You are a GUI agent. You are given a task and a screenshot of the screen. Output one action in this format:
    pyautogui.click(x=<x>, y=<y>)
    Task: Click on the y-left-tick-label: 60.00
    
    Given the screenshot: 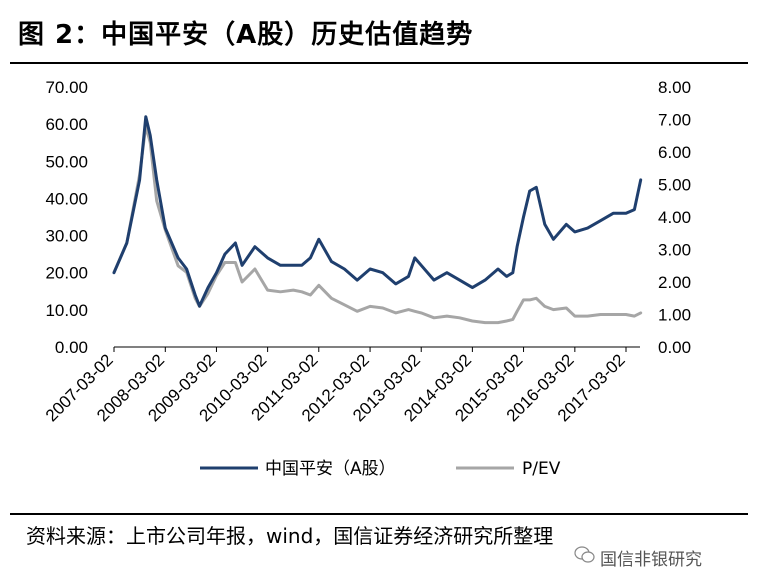 What is the action you would take?
    pyautogui.click(x=66, y=124)
    